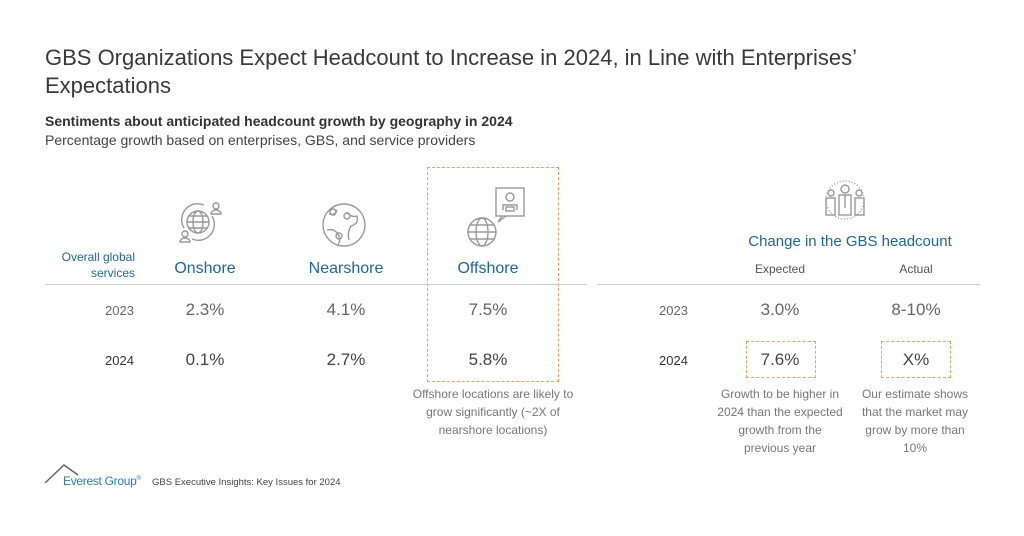 The image size is (1024, 536). Describe the element at coordinates (102, 481) in the screenshot. I see `logo-text: Everest Group®` at that location.